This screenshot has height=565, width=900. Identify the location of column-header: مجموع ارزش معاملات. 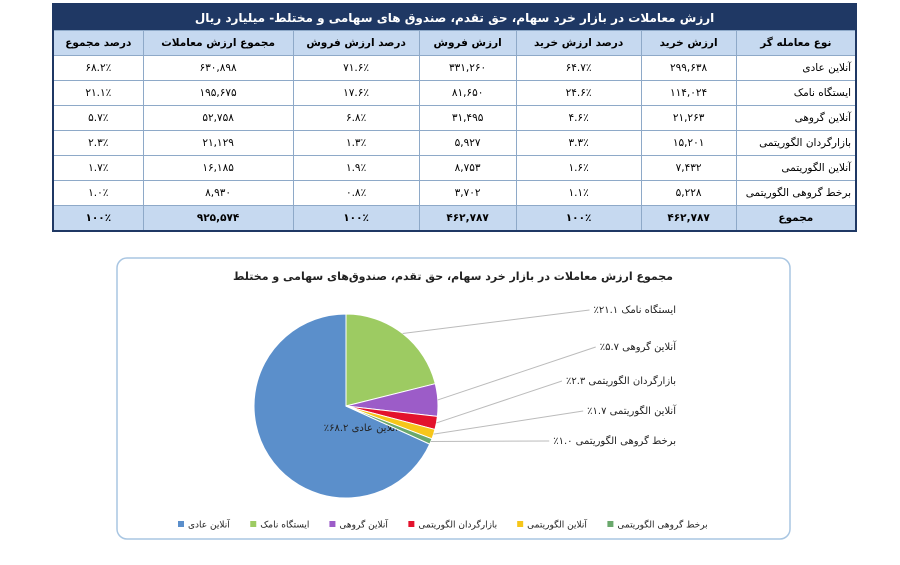
(218, 43).